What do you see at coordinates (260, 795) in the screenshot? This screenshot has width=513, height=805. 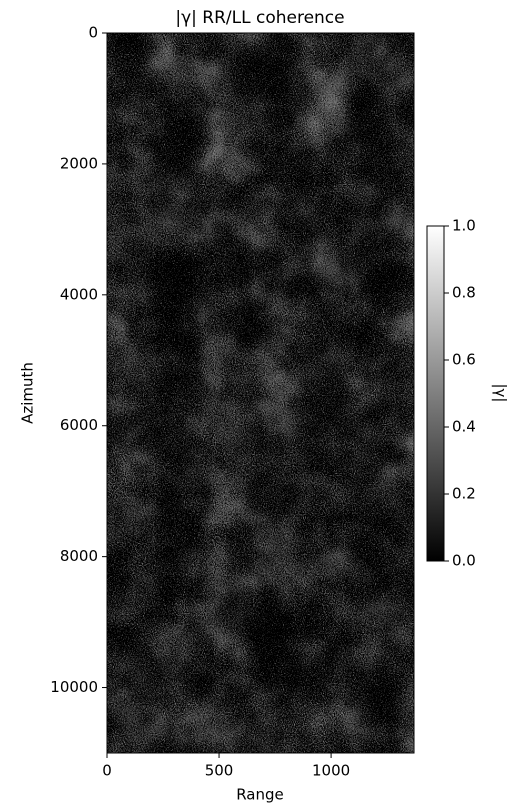 I see `x-axis-label: Range` at bounding box center [260, 795].